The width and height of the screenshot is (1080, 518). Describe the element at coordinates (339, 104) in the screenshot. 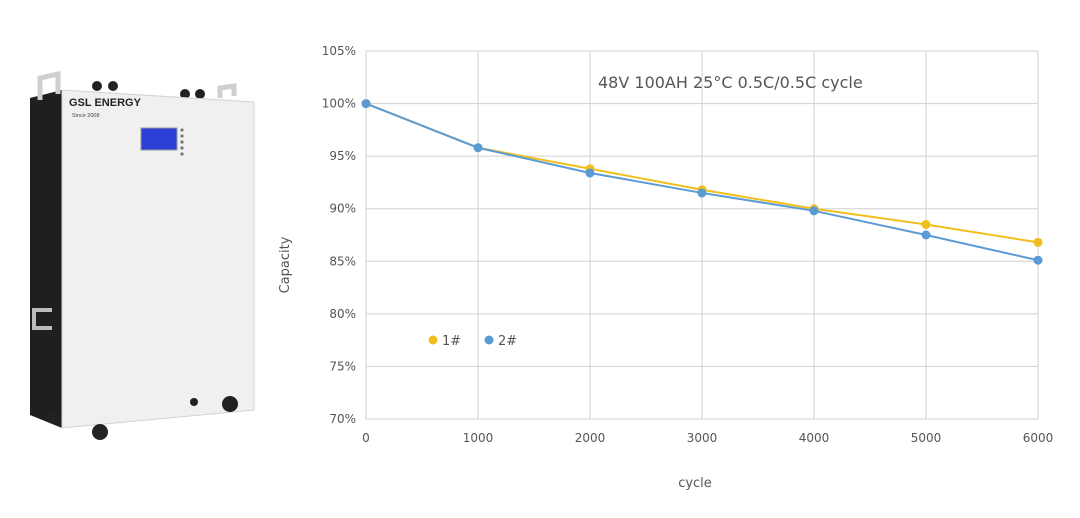

I see `y-tick-label: 100%` at that location.